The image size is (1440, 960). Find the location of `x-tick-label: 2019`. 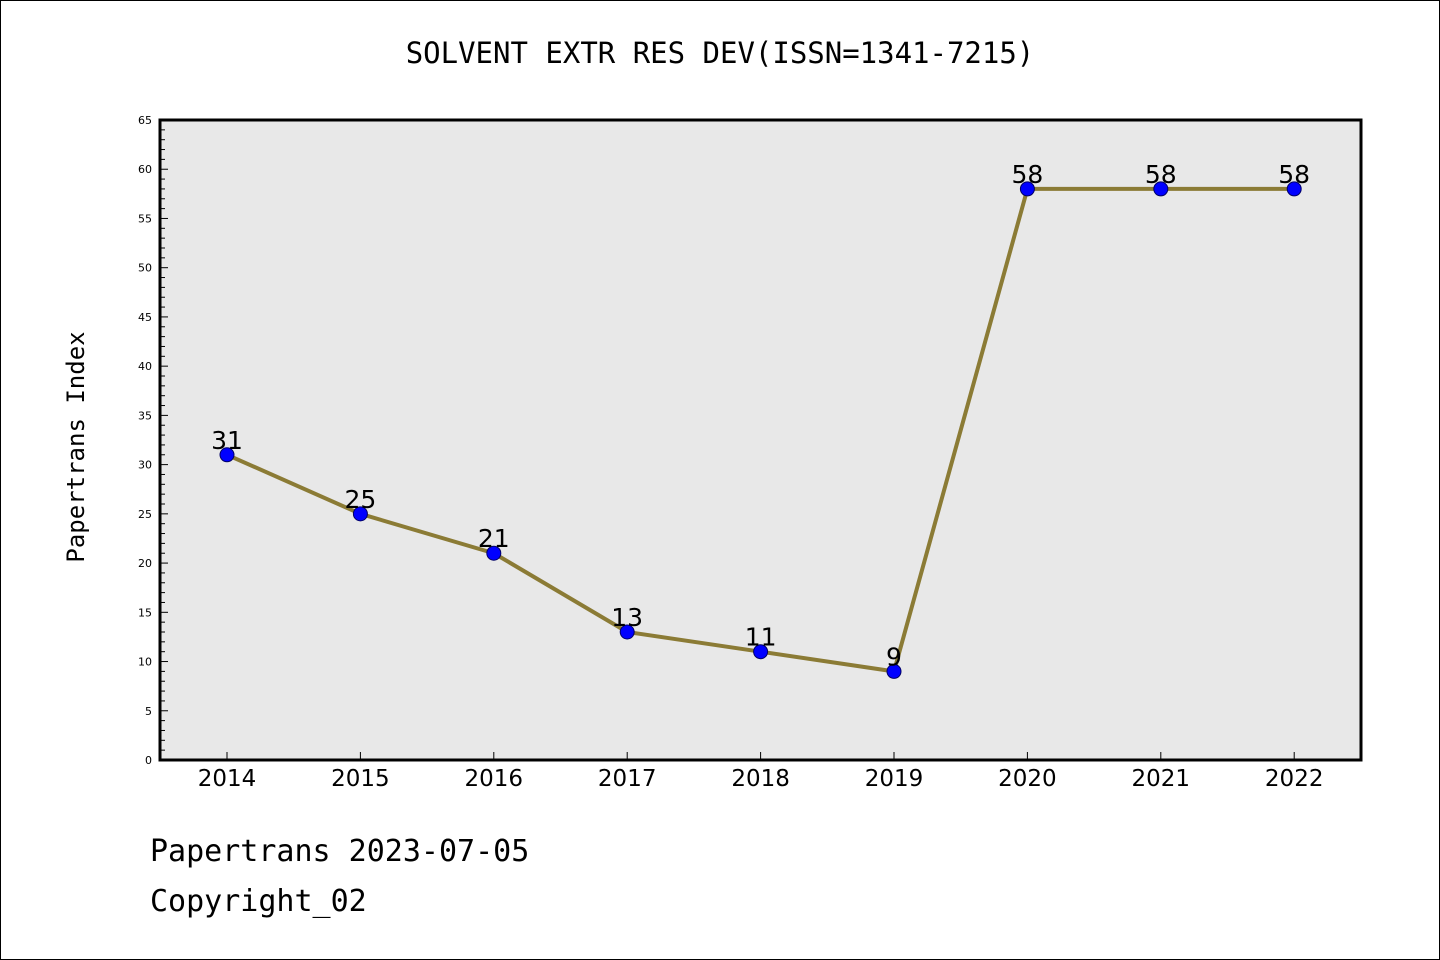

x-tick-label: 2019 is located at coordinates (894, 779).